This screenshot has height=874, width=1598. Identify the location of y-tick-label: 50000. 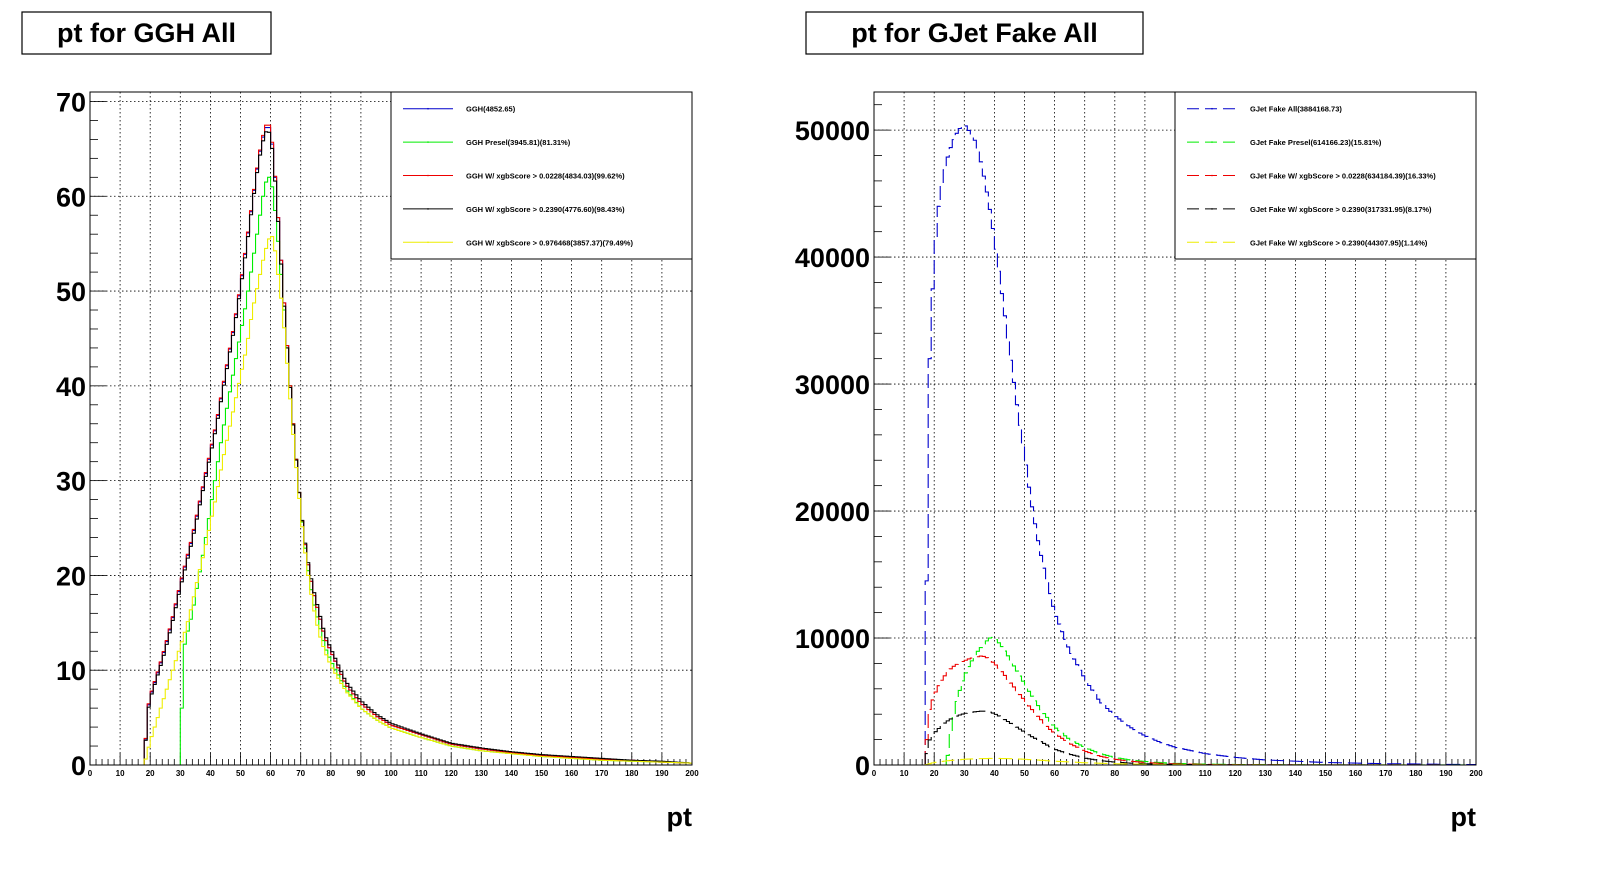
(832, 131).